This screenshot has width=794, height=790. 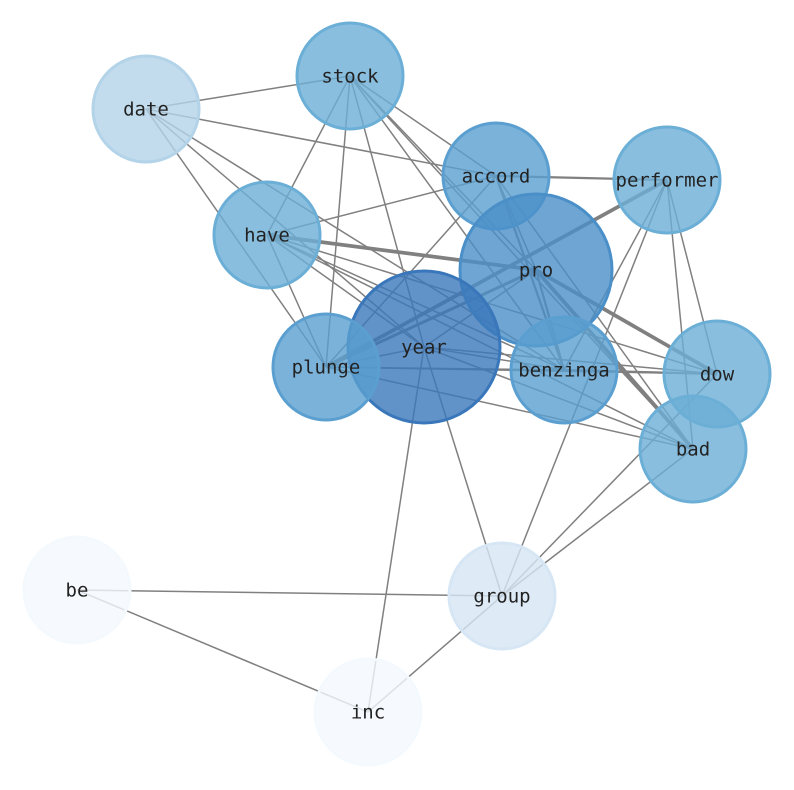 I want to click on node-stock, so click(x=350, y=76).